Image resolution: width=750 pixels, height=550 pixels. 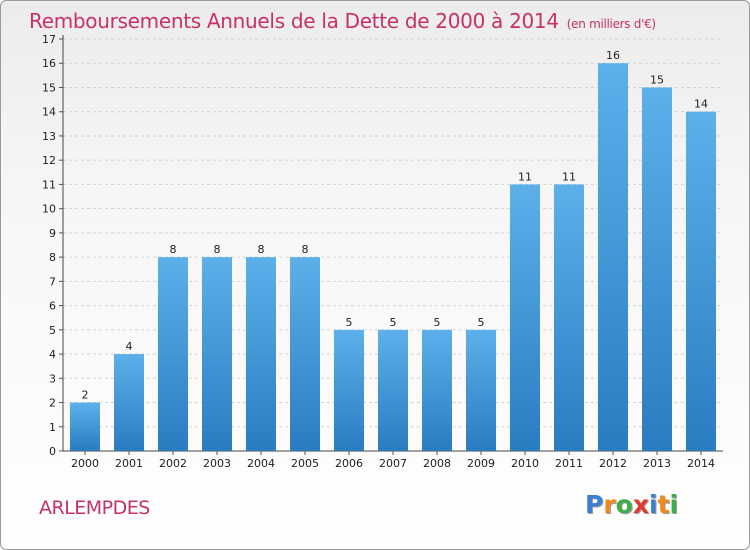 What do you see at coordinates (261, 463) in the screenshot?
I see `x-tick-label: 2004` at bounding box center [261, 463].